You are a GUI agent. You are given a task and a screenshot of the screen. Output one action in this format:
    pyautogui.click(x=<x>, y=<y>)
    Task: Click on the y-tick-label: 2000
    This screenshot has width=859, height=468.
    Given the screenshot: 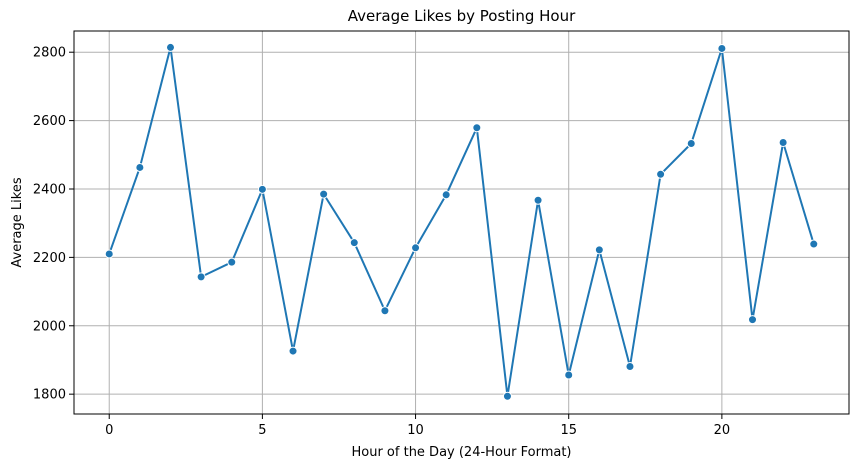 What is the action you would take?
    pyautogui.click(x=49, y=326)
    